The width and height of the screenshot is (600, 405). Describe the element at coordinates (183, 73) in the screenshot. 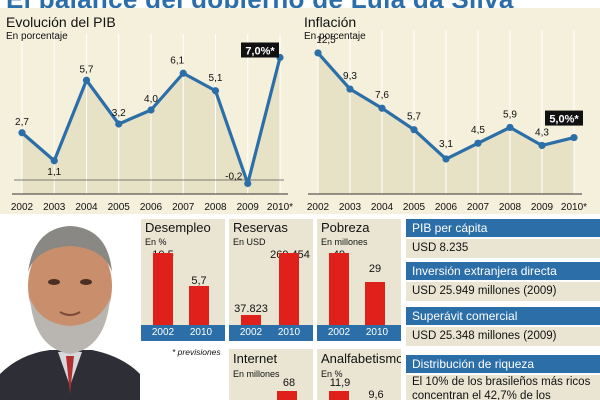

I see `pib-point-2007` at that location.